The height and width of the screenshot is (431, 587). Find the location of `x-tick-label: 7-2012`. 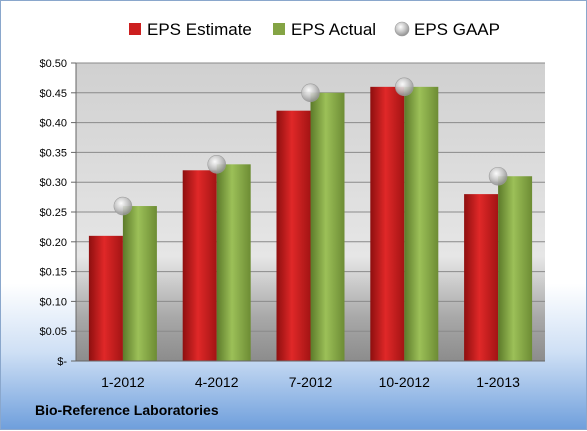

x-tick-label: 7-2012 is located at coordinates (311, 382).